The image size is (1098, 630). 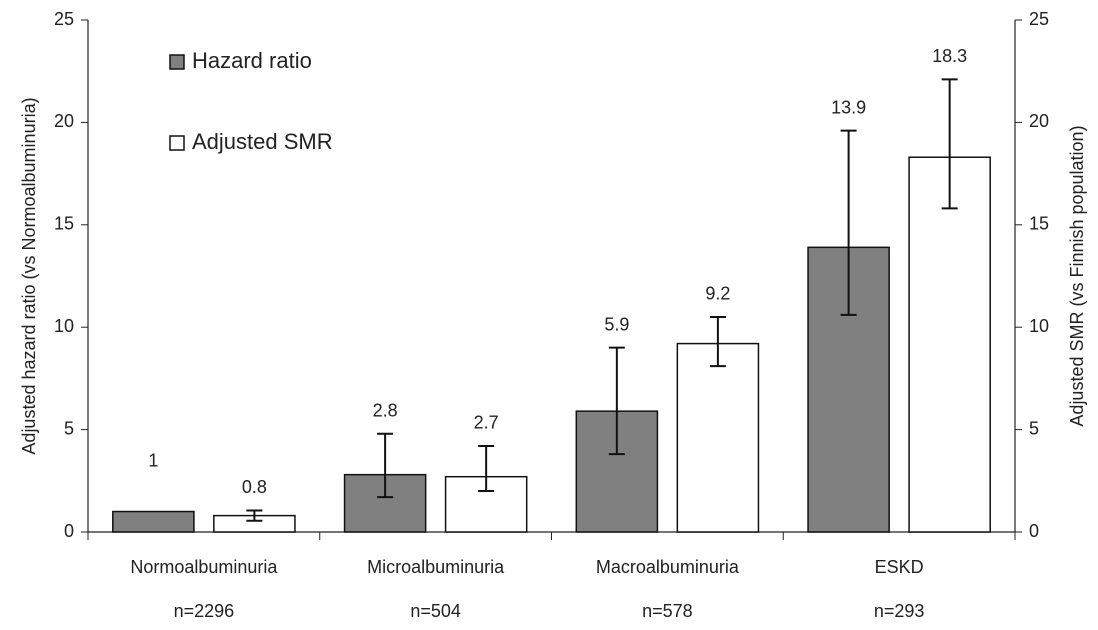 What do you see at coordinates (262, 141) in the screenshot?
I see `legend-label: Adjusted SMR` at bounding box center [262, 141].